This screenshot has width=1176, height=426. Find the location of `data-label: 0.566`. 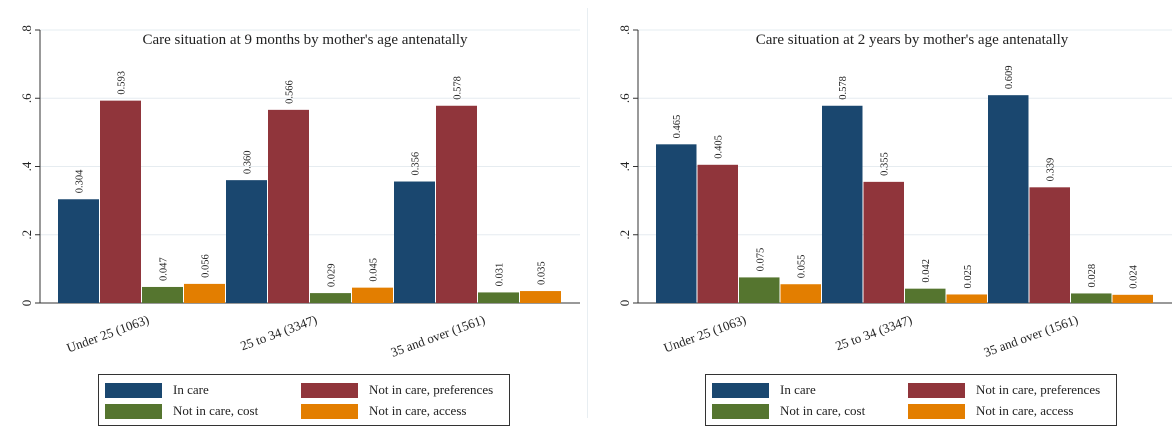

data-label: 0.566 is located at coordinates (290, 92).